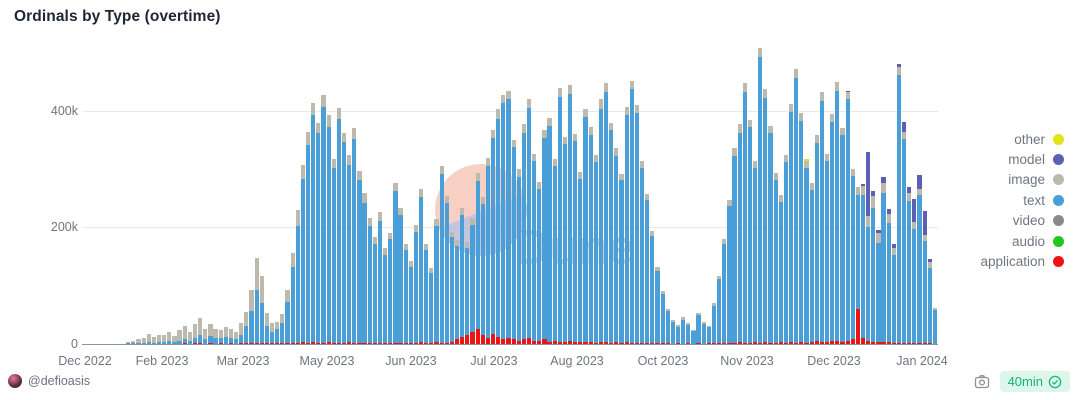 Image resolution: width=1080 pixels, height=400 pixels. Describe the element at coordinates (1022, 200) in the screenshot. I see `legend-item-text: text` at that location.